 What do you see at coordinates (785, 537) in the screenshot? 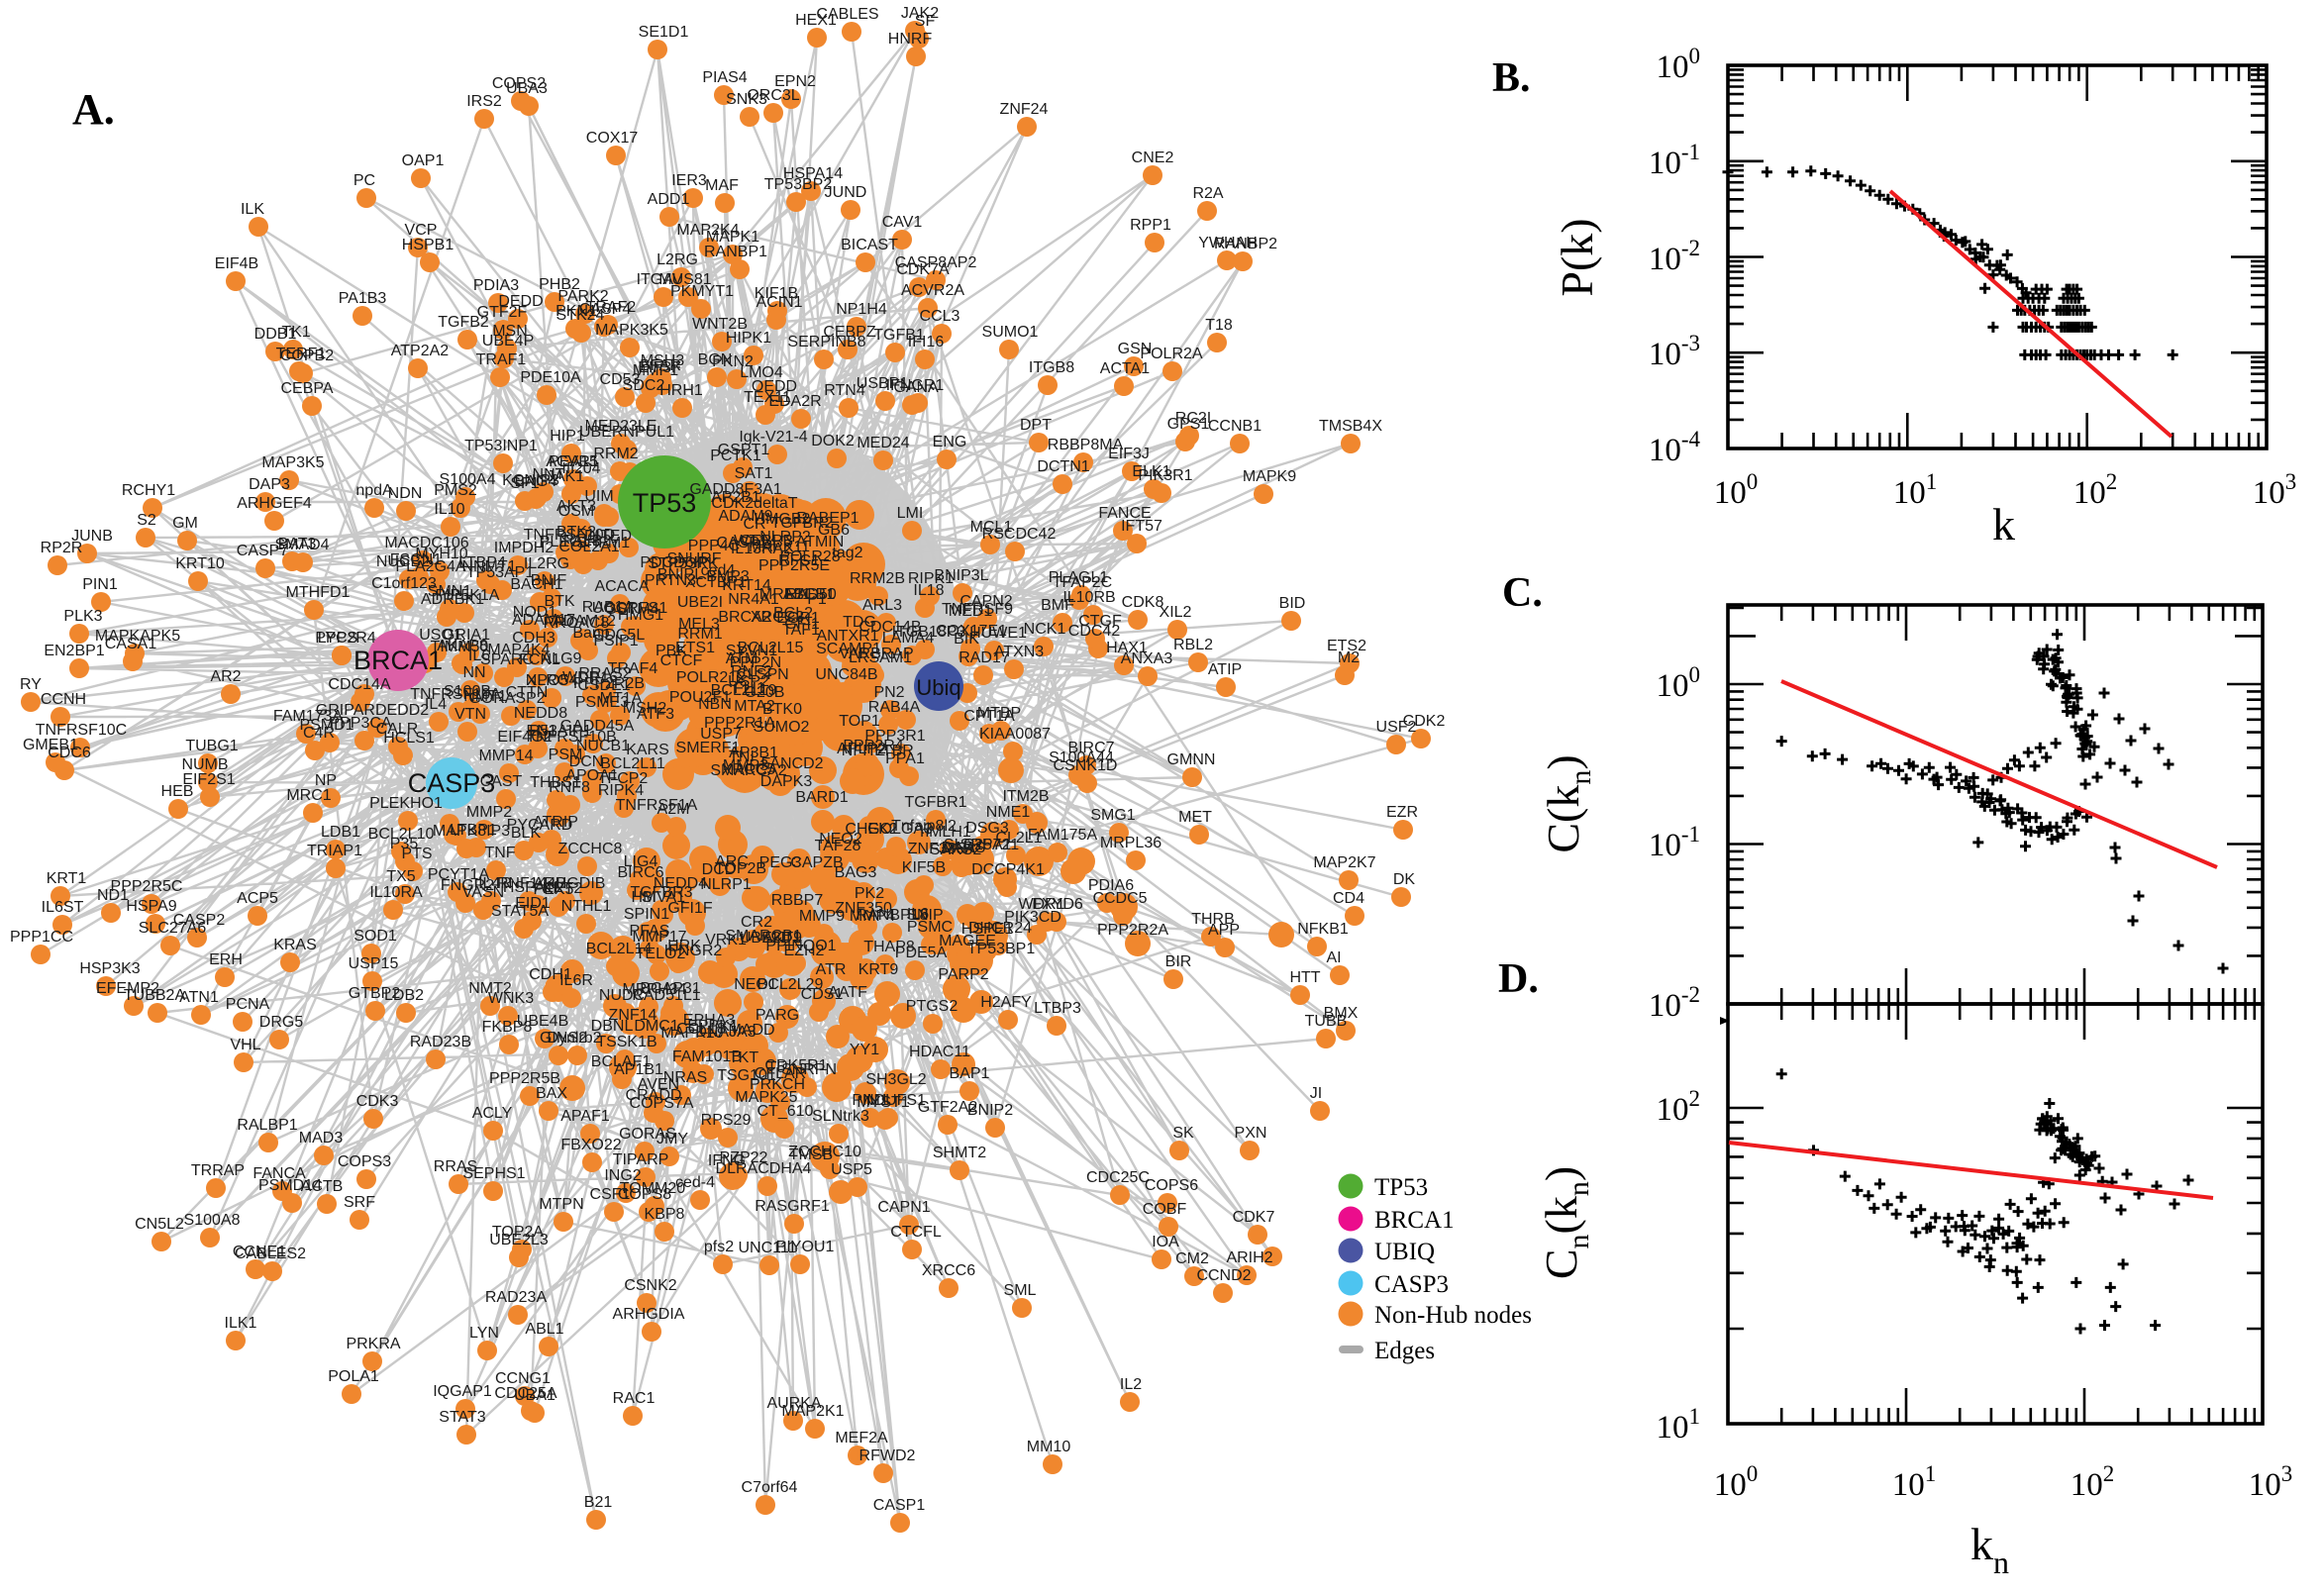
I see `svg-text: NLRP2` at bounding box center [785, 537].